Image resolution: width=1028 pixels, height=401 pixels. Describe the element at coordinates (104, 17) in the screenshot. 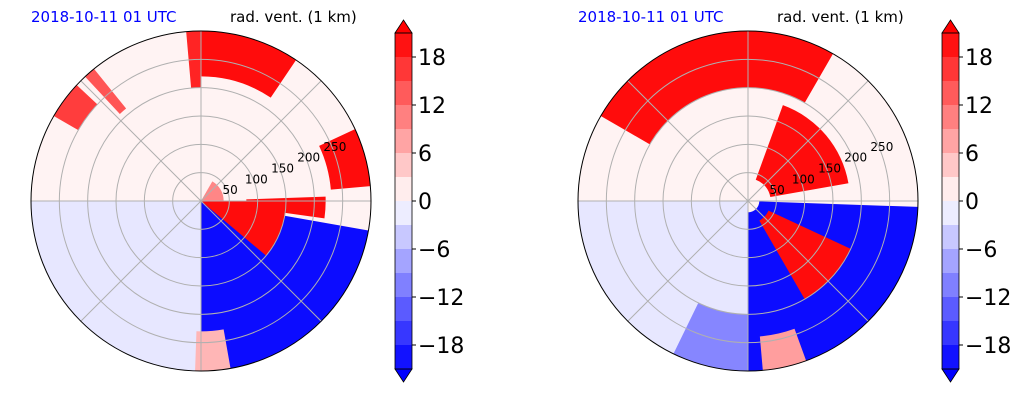

I see `panel-1-time-title: 2018-10-11 01 UTC` at that location.